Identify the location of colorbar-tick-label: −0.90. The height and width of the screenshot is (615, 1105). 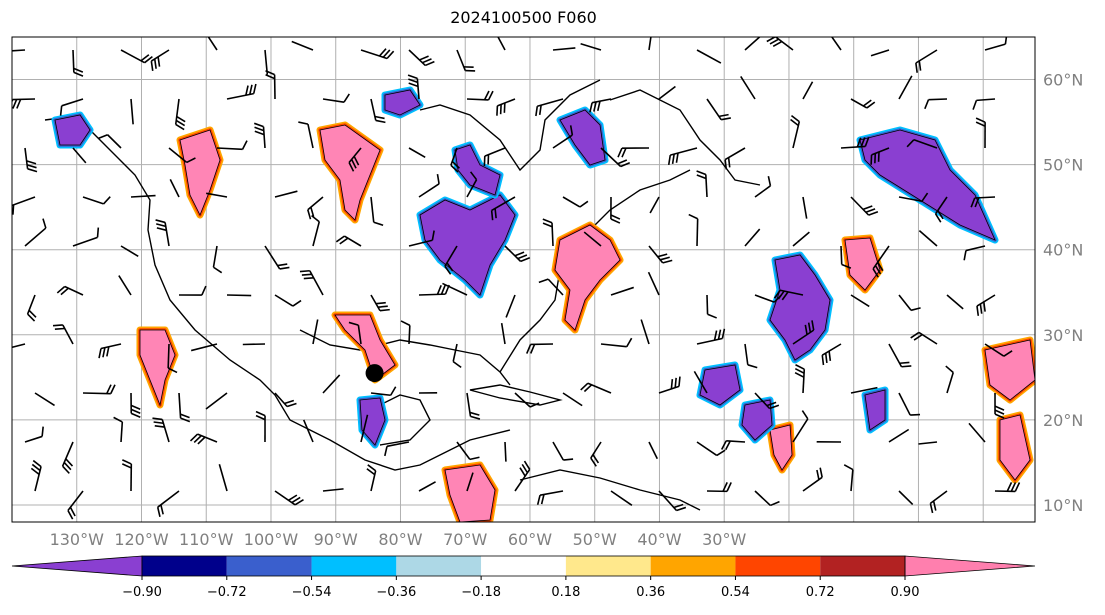
(142, 592).